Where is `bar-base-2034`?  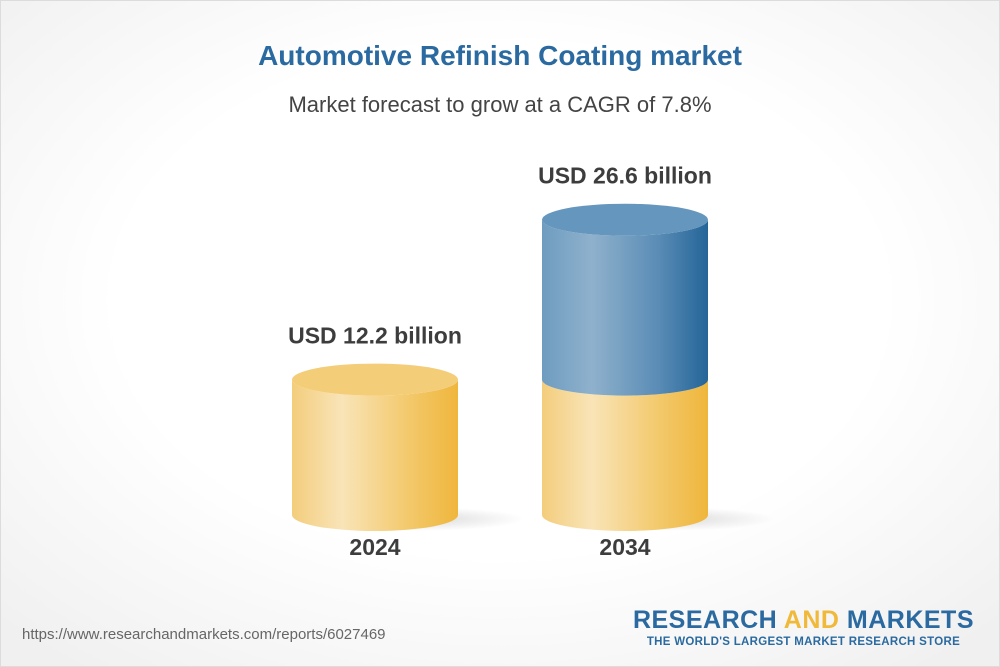 bar-base-2034 is located at coordinates (625, 455).